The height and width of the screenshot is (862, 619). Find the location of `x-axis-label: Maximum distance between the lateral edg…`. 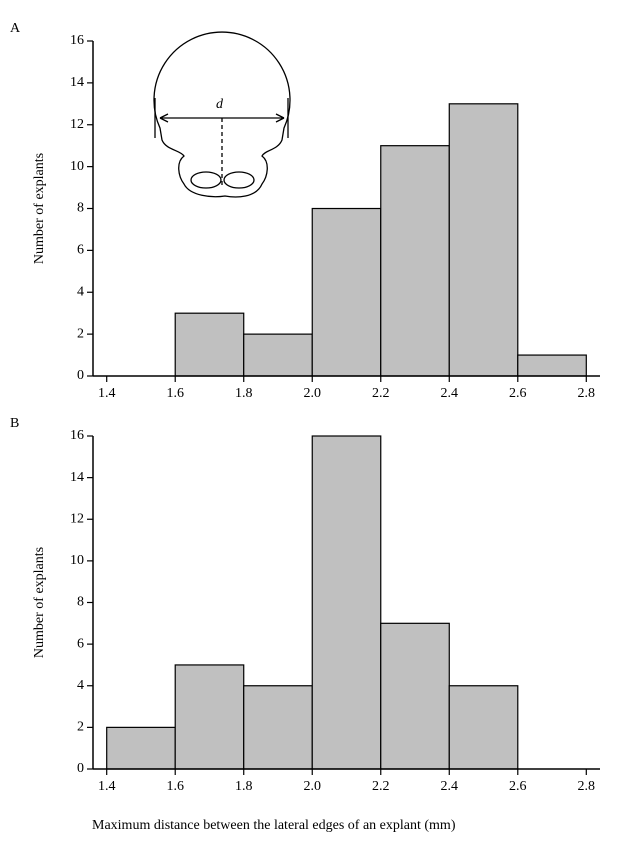

x-axis-label: Maximum distance between the lateral edg… is located at coordinates (274, 825).